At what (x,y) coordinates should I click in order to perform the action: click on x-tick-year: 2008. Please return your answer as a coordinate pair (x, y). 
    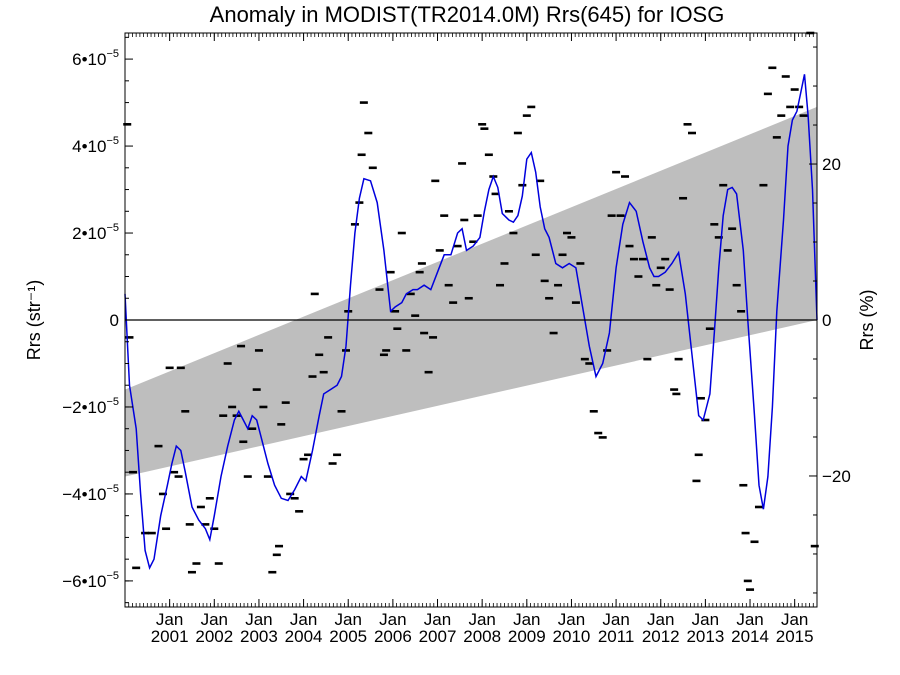
    Looking at the image, I should click on (482, 636).